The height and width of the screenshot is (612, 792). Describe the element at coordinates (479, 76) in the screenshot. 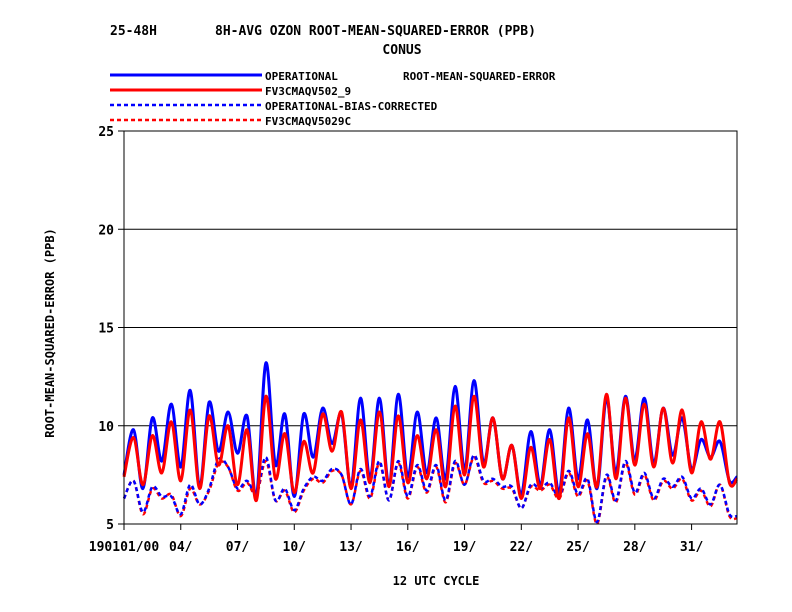

I see `legend-stat-label: ROOT-MEAN-SQUARED-ERROR` at that location.